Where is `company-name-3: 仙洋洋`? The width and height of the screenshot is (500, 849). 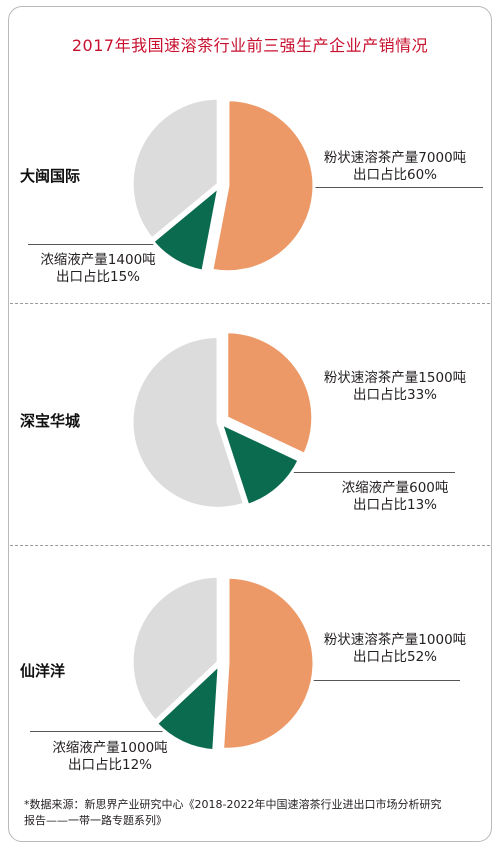
company-name-3: 仙洋洋 is located at coordinates (43, 671).